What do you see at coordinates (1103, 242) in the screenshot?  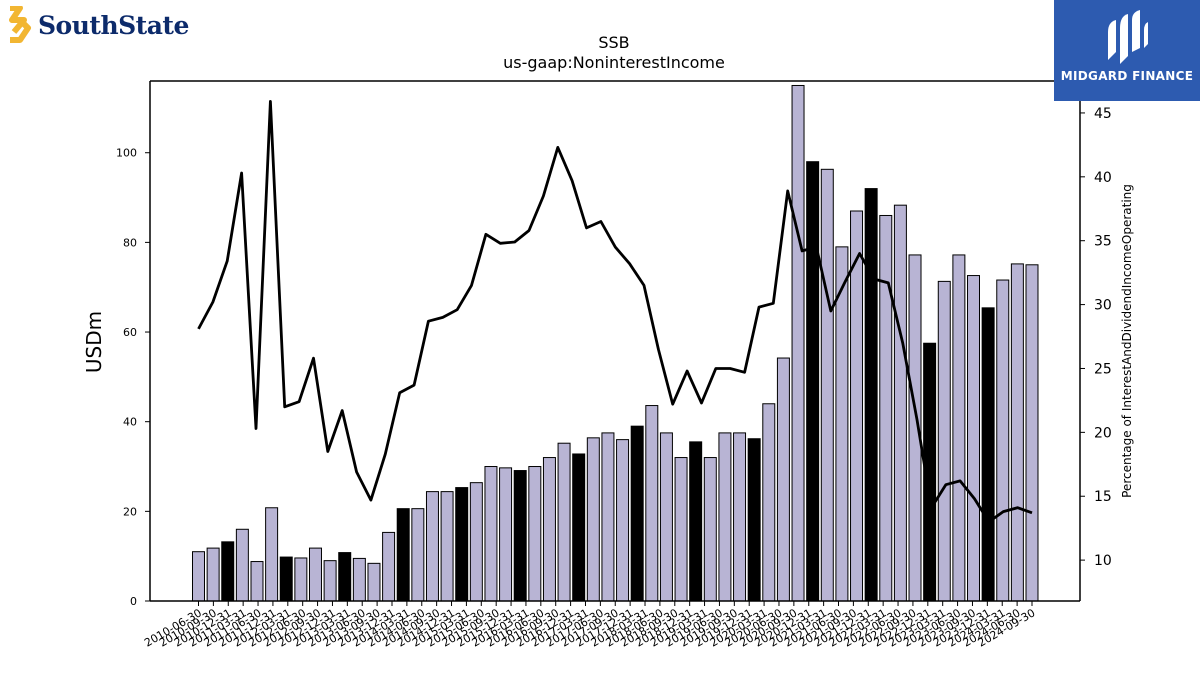 I see `y2-tick-label: 35` at bounding box center [1103, 242].